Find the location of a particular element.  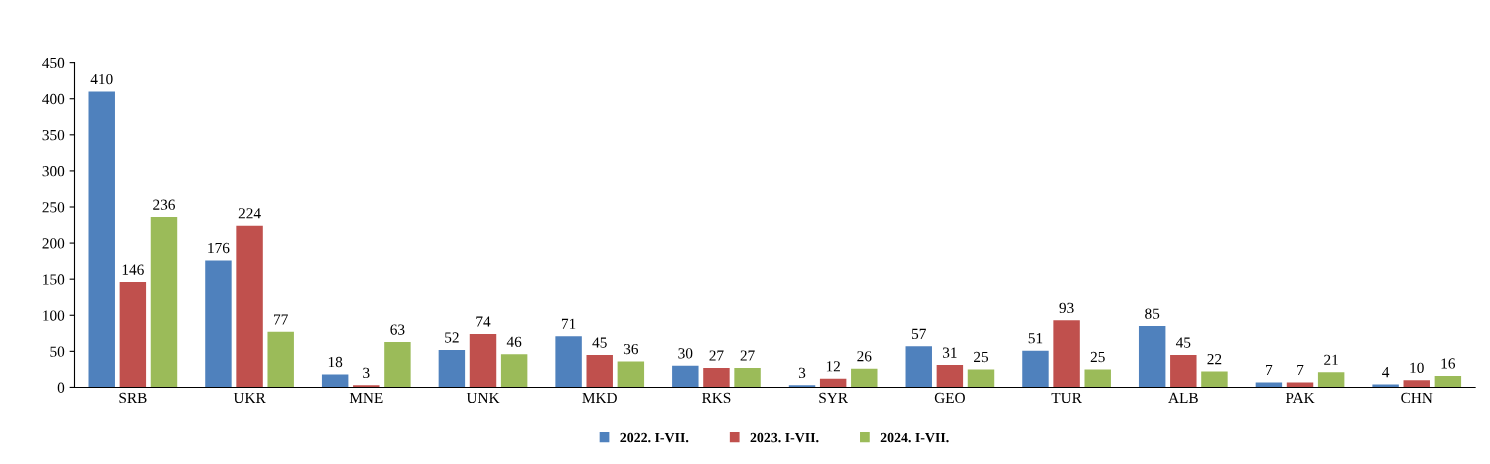

y-tick-label: 300 is located at coordinates (53, 171).